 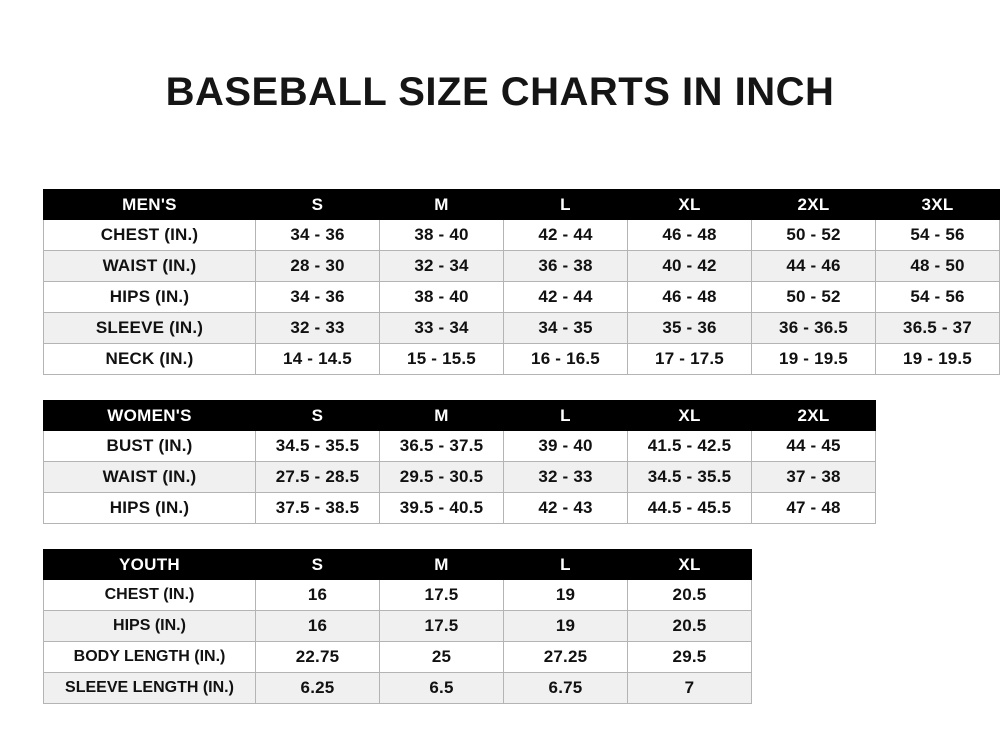 What do you see at coordinates (317, 477) in the screenshot?
I see `measurement-cell: 27.5 - 28.5` at bounding box center [317, 477].